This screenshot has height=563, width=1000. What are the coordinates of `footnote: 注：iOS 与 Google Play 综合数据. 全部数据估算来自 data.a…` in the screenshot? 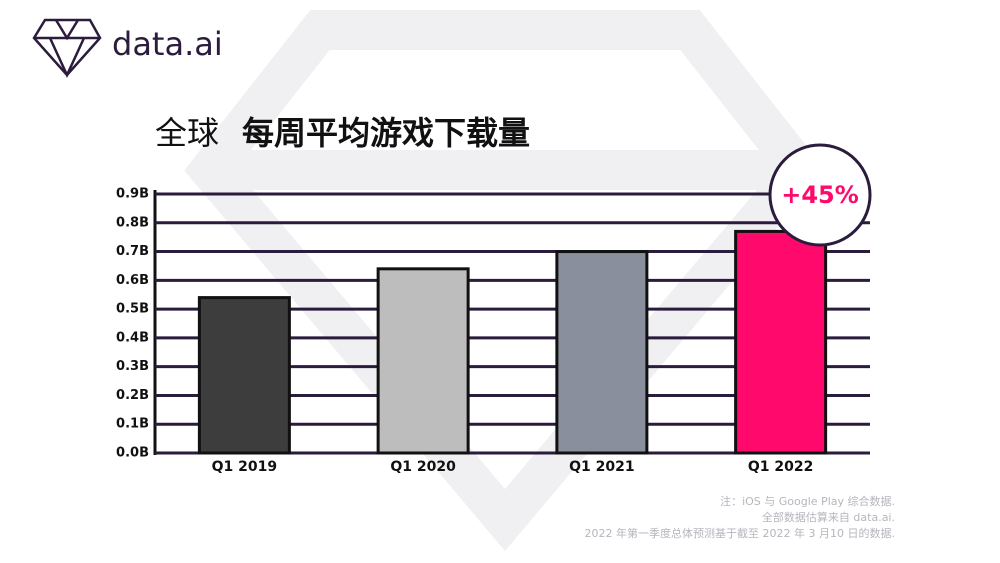 It's located at (740, 517).